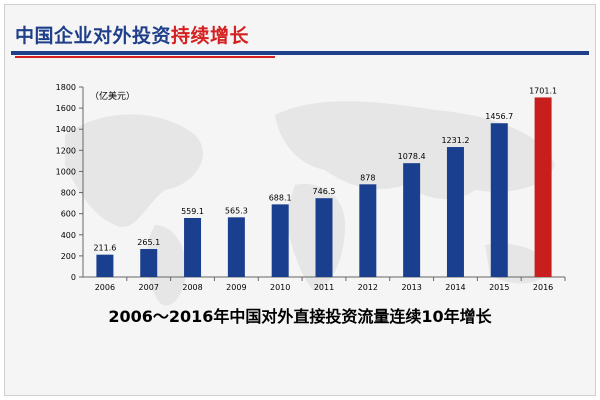  What do you see at coordinates (412, 156) in the screenshot?
I see `bar-value-label-2013: 1078.4` at bounding box center [412, 156].